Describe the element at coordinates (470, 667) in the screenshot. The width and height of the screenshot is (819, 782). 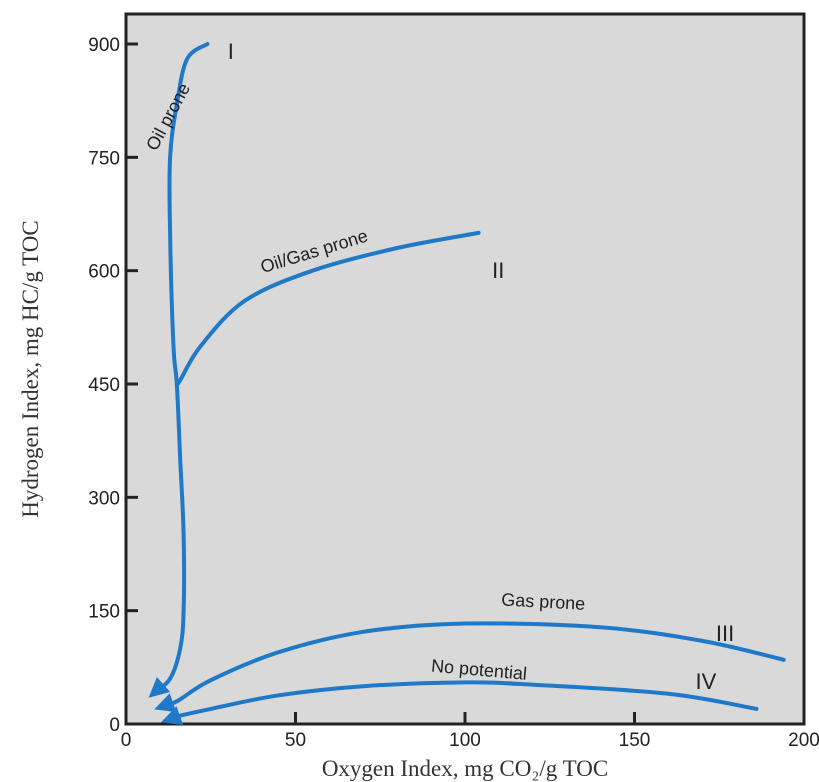
I see `curve-gas-prone` at that location.